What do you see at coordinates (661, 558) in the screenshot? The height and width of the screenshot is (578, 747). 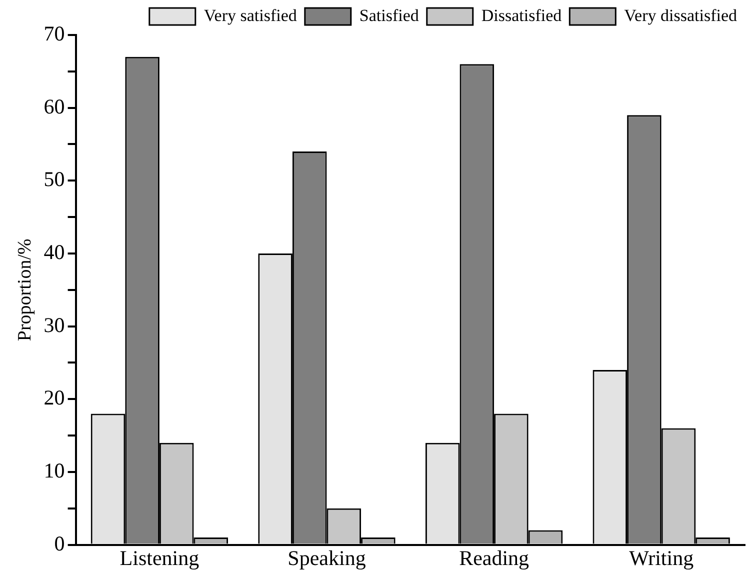 I see `x-tick-label: Writing` at bounding box center [661, 558].